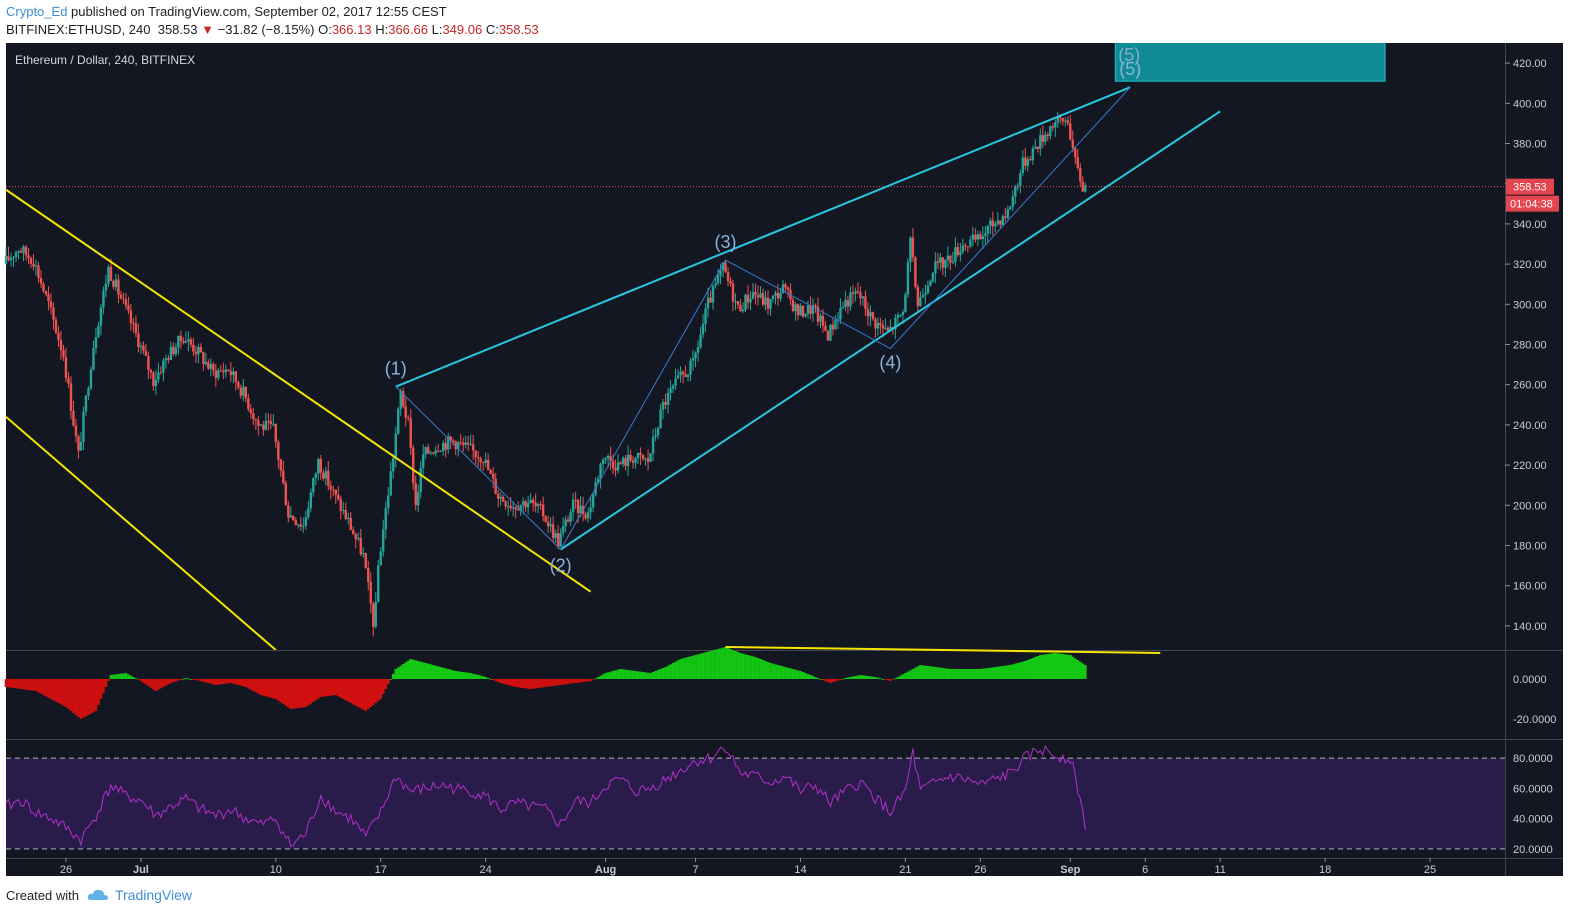  Describe the element at coordinates (1530, 305) in the screenshot. I see `price-tick-label: 300.00` at that location.